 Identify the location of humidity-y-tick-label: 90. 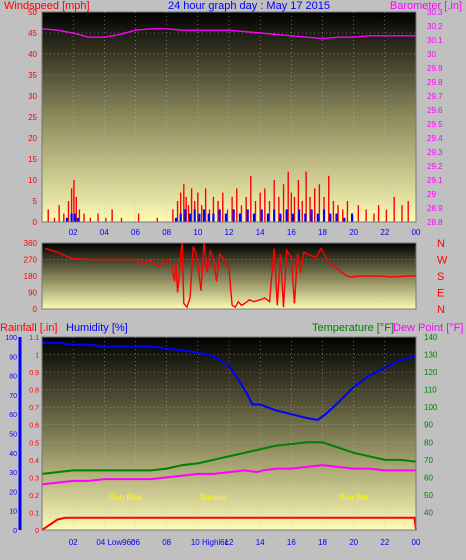
(13, 357).